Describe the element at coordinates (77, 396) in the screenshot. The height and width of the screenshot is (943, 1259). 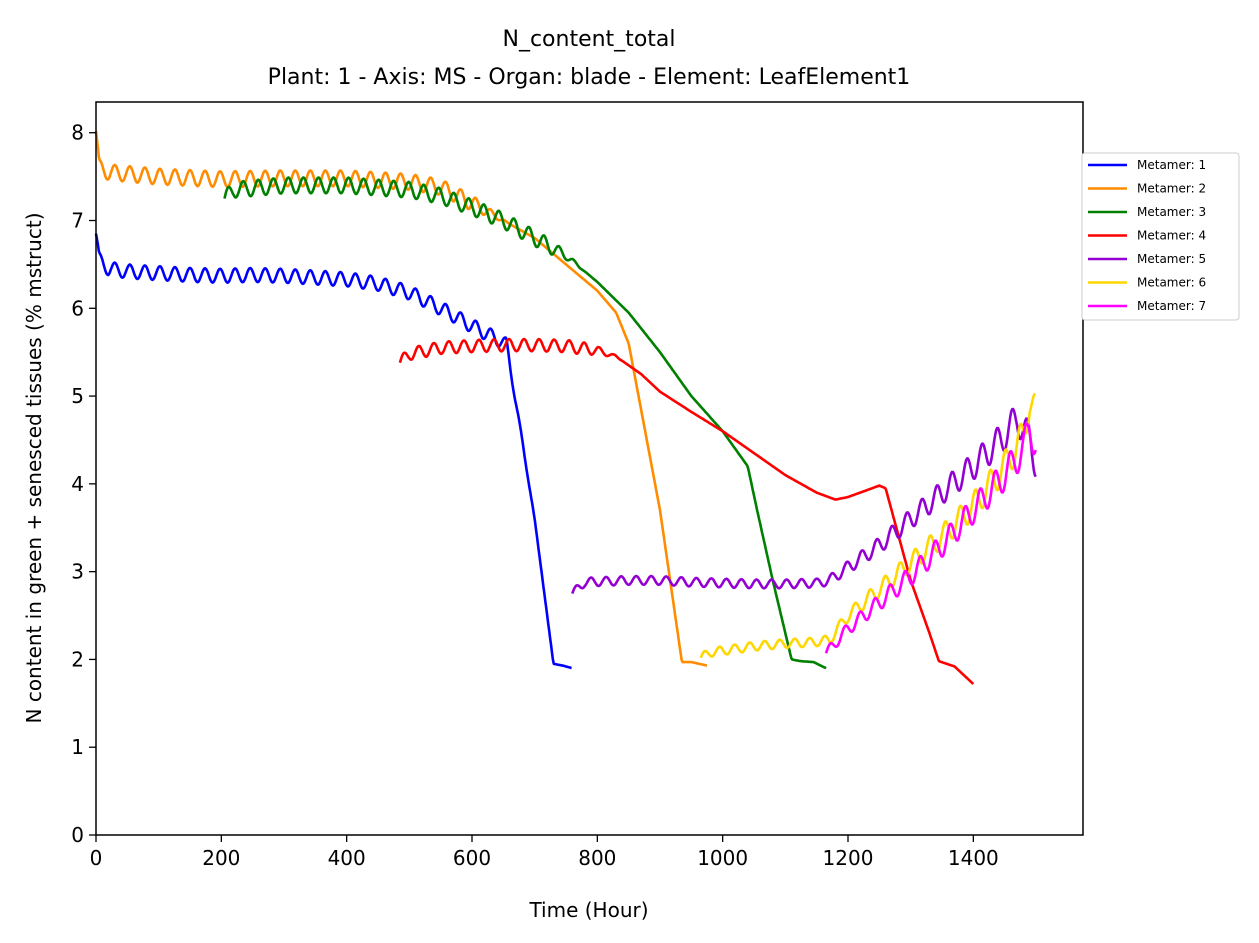
I see `y-tick-label: 5` at that location.